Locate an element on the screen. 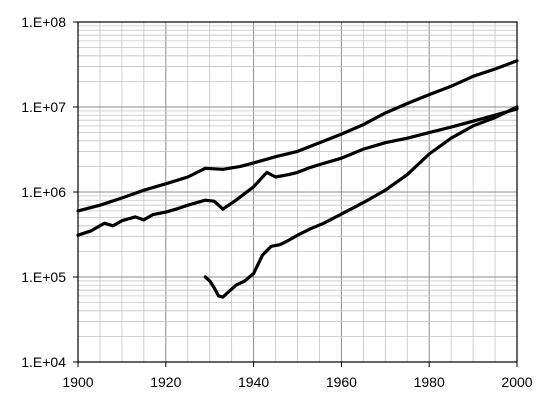 This screenshot has height=413, width=559. y-tick-label: 1.E+05 is located at coordinates (43, 277).